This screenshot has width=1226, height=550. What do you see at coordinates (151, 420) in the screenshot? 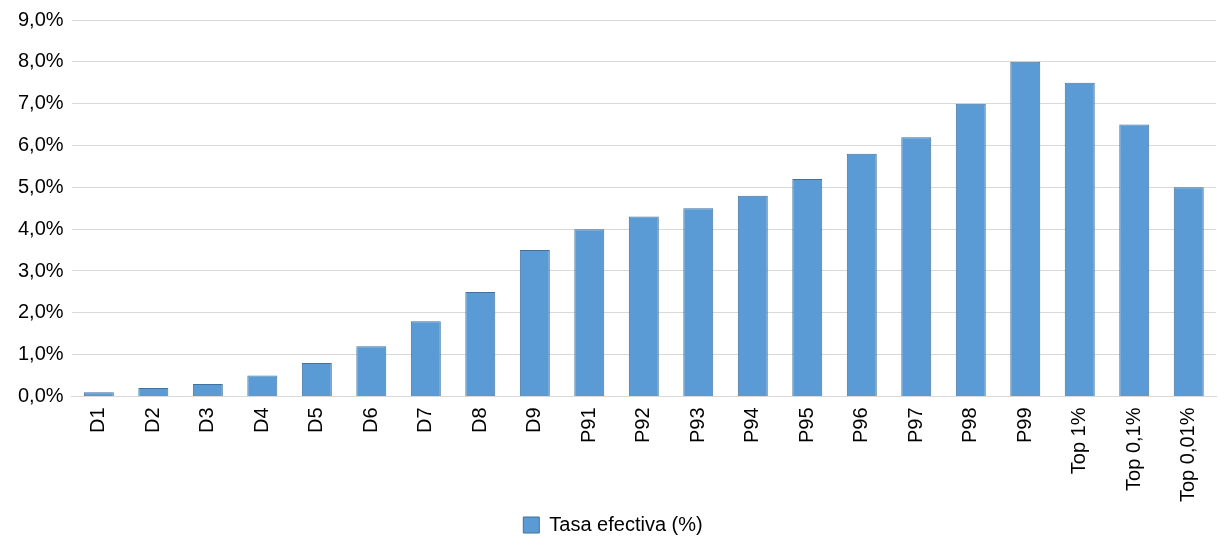
I see `x-tick-label: D2` at bounding box center [151, 420].